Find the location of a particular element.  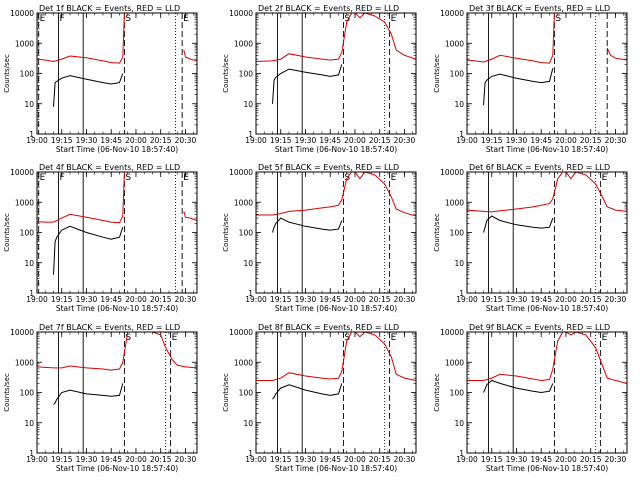

panel-title: Det 9f BLACK = Events, RED = LLD is located at coordinates (539, 327).